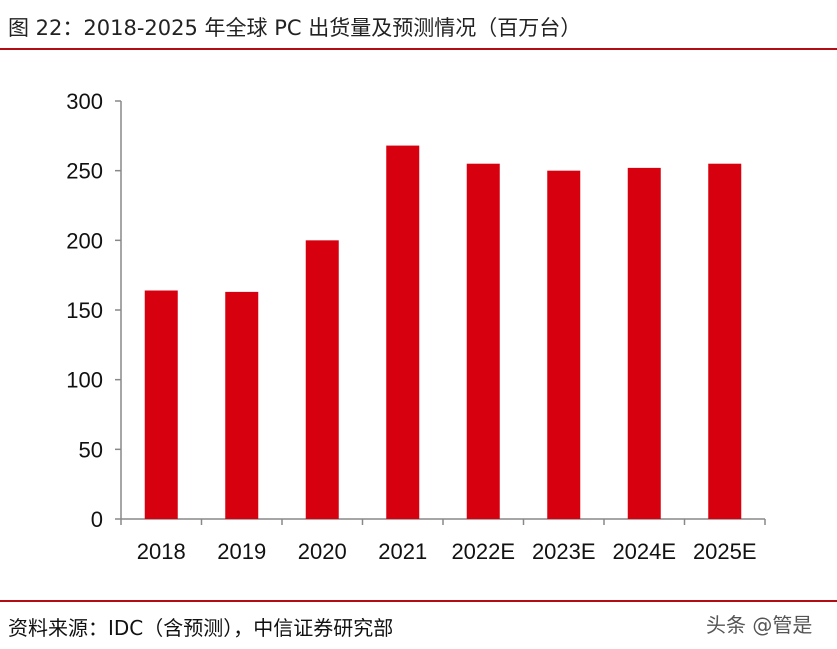 The height and width of the screenshot is (649, 837). Describe the element at coordinates (418, 49) in the screenshot. I see `title-rule` at that location.